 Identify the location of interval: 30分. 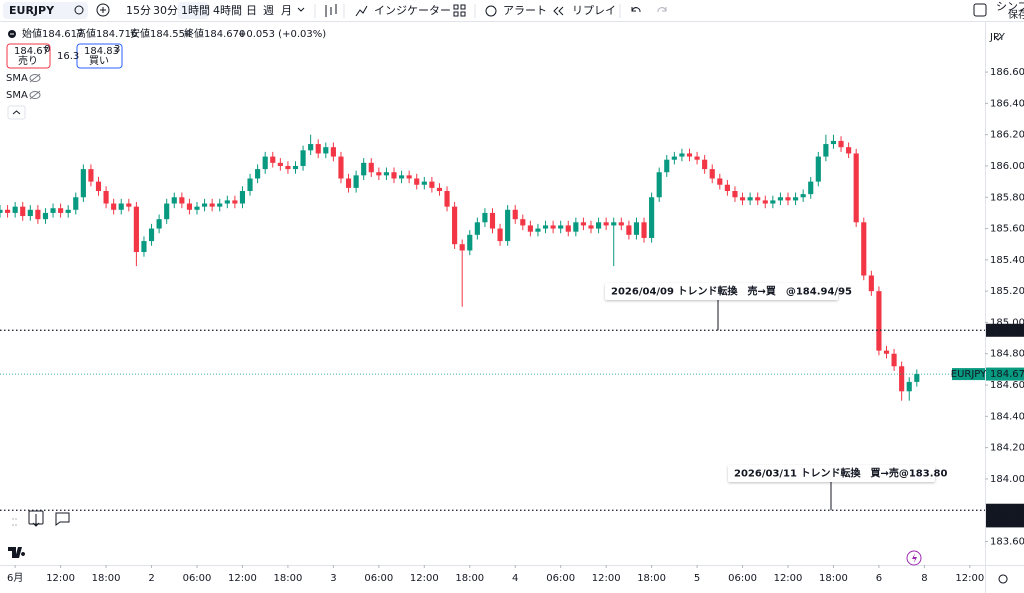
(165, 10).